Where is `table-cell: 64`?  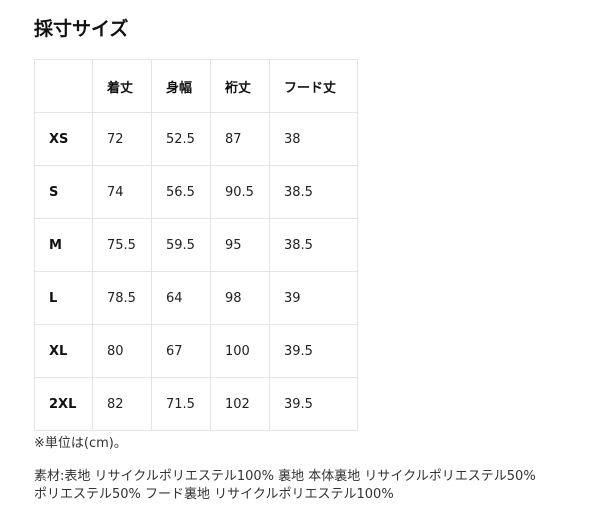
table-cell: 64 is located at coordinates (181, 298).